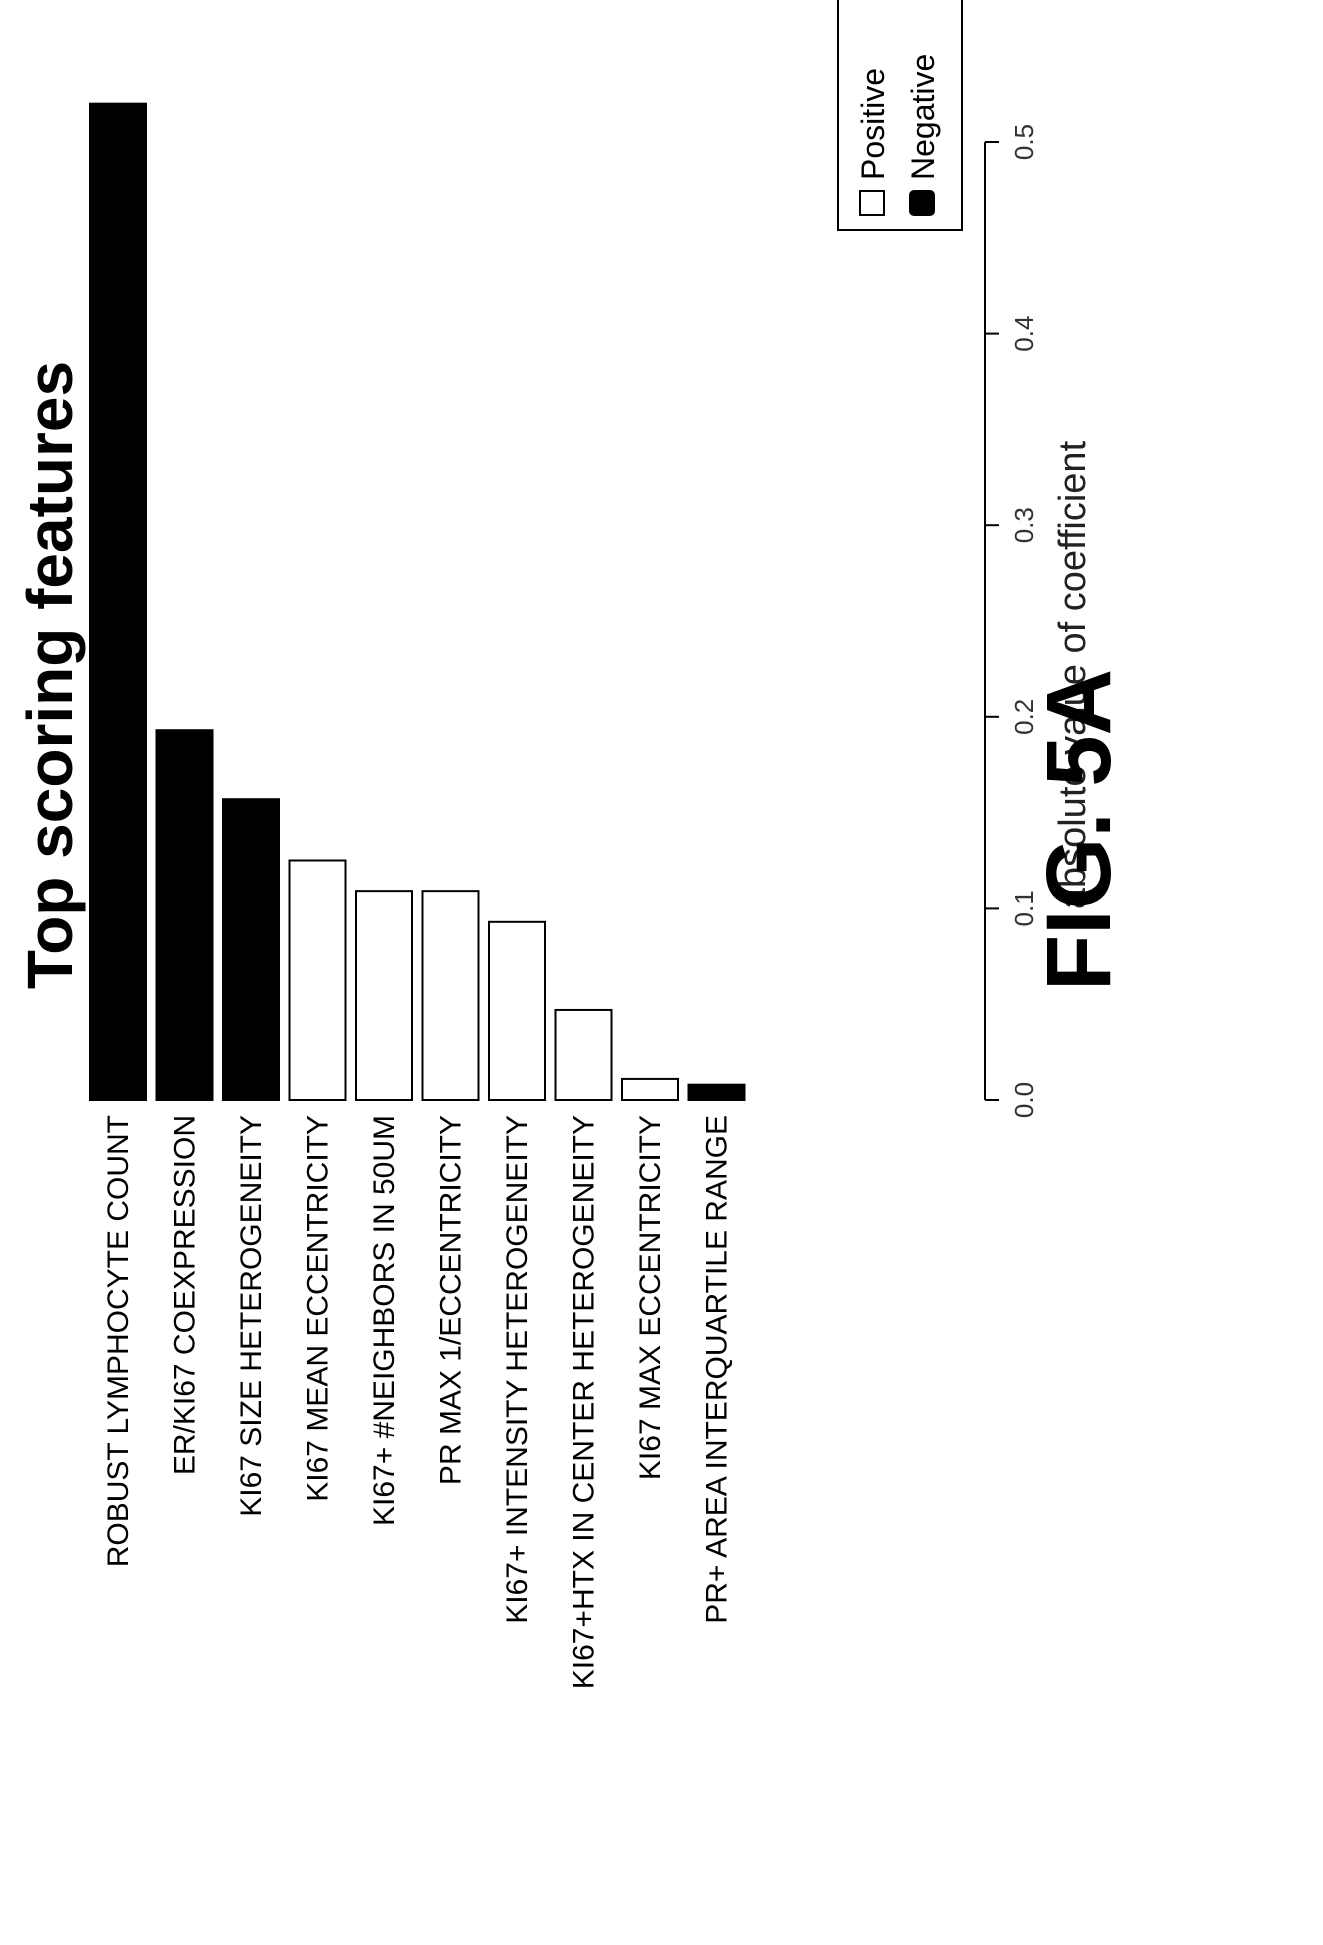  I want to click on category-label-3: KI67 SIZE HETEROGENEITY, so click(251, 1316).